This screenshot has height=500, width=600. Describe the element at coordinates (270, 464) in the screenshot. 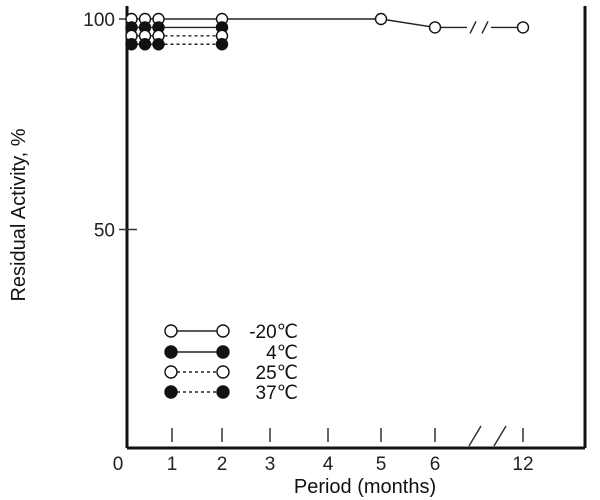

I see `x-tick-label: 3` at that location.